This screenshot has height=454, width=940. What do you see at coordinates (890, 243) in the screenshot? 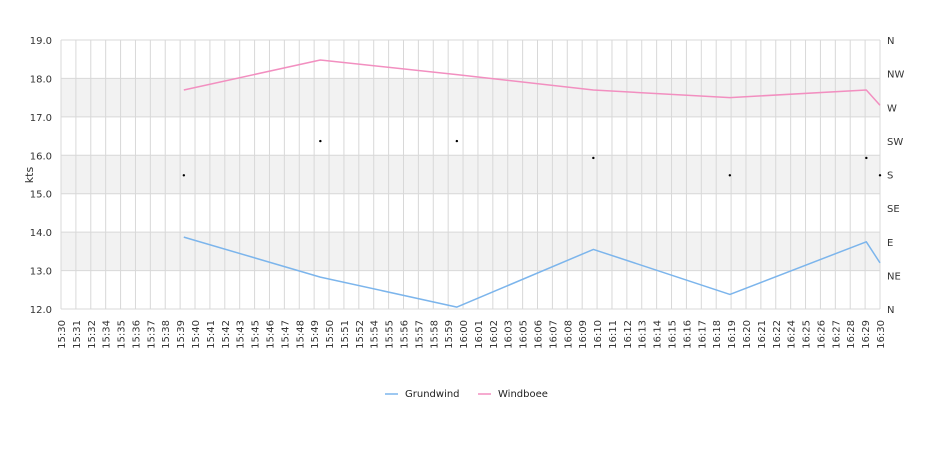
I see `y2-tick-label: E` at bounding box center [890, 243].